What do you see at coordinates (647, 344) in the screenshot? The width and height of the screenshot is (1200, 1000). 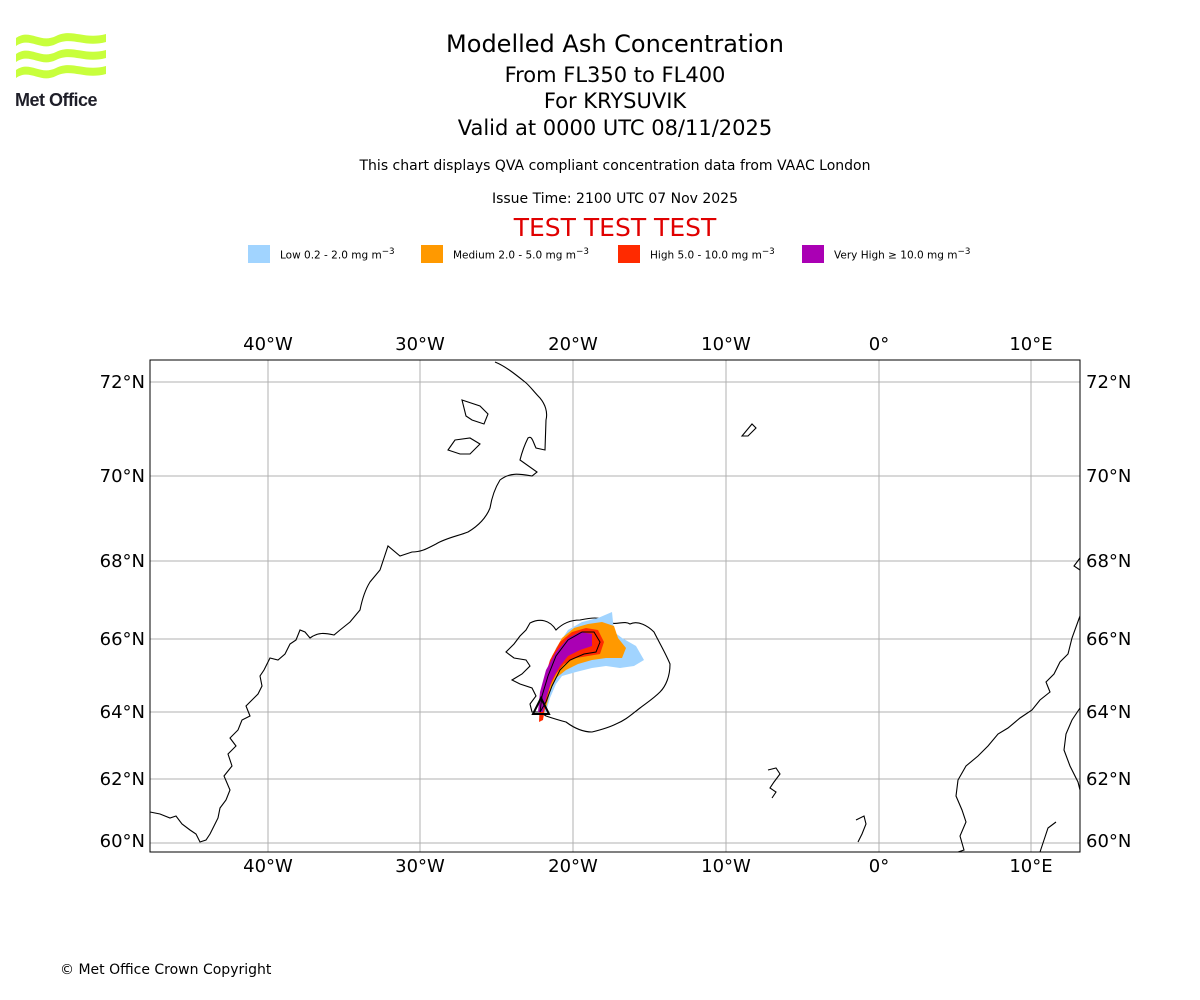 I see `lon-labels-top: 40°W 30°W 20°W 10°W 0° 10°E` at bounding box center [647, 344].